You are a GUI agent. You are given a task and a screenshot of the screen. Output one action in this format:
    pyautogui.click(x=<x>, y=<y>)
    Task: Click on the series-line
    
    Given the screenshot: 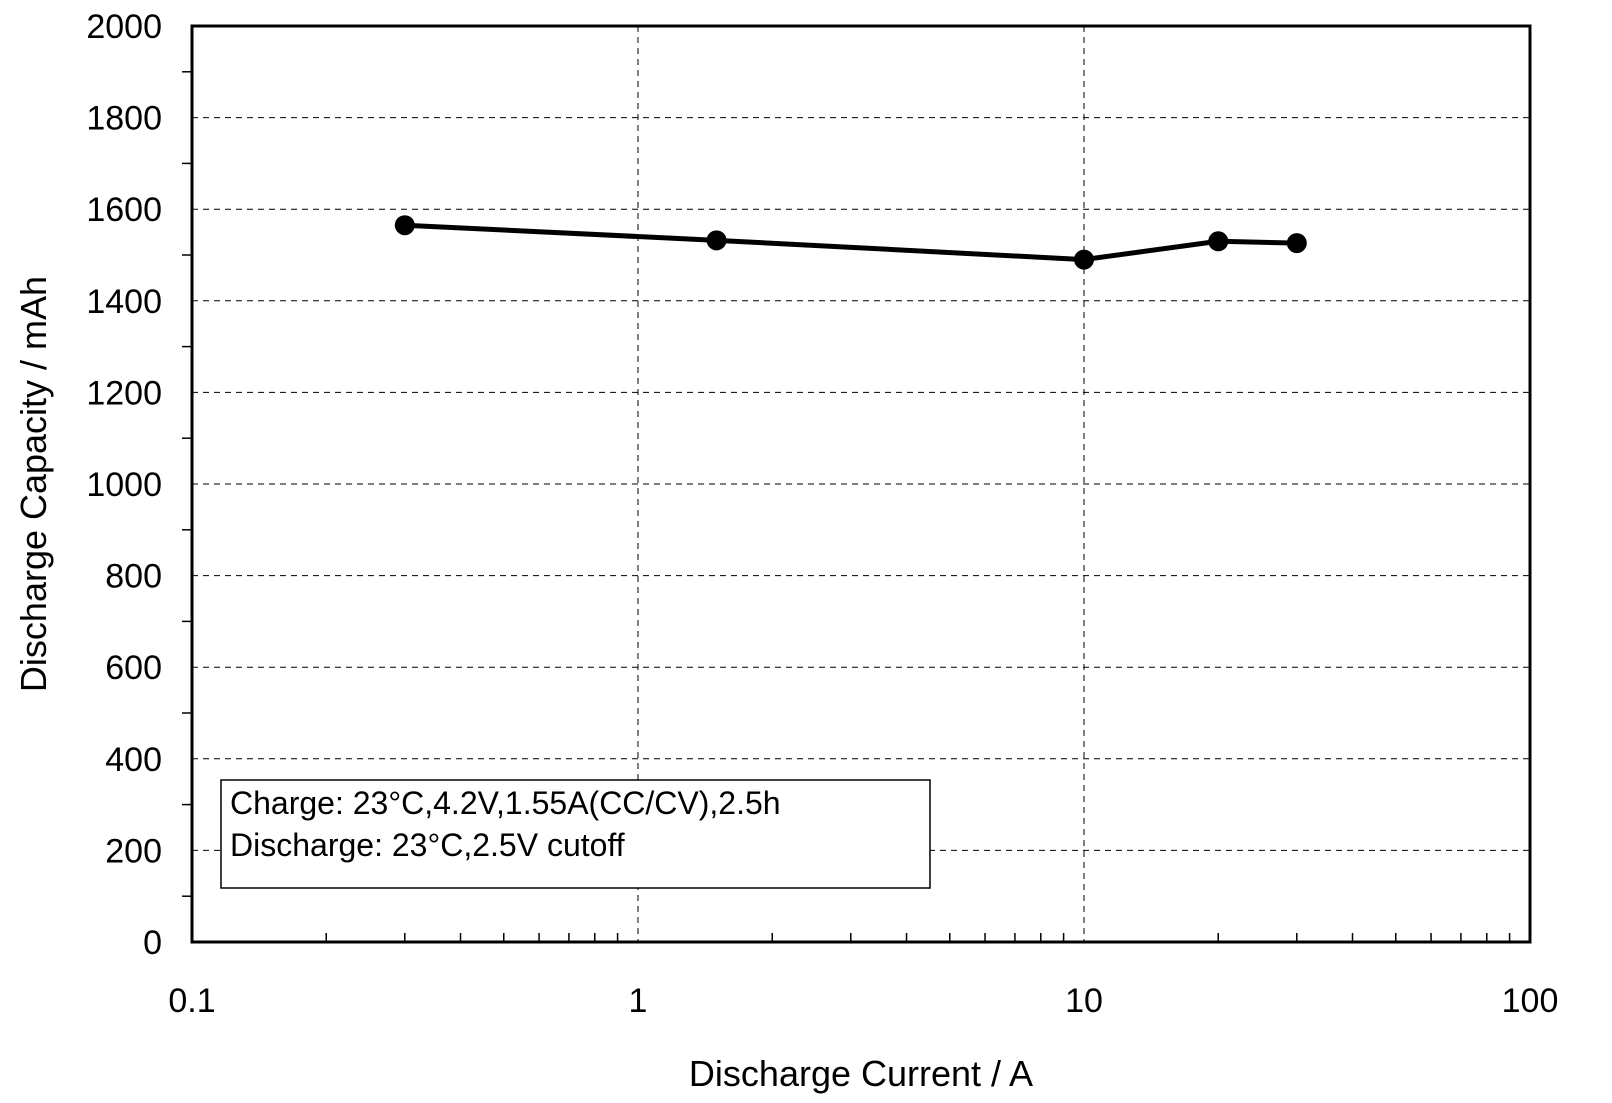 What is the action you would take?
    pyautogui.click(x=850, y=242)
    